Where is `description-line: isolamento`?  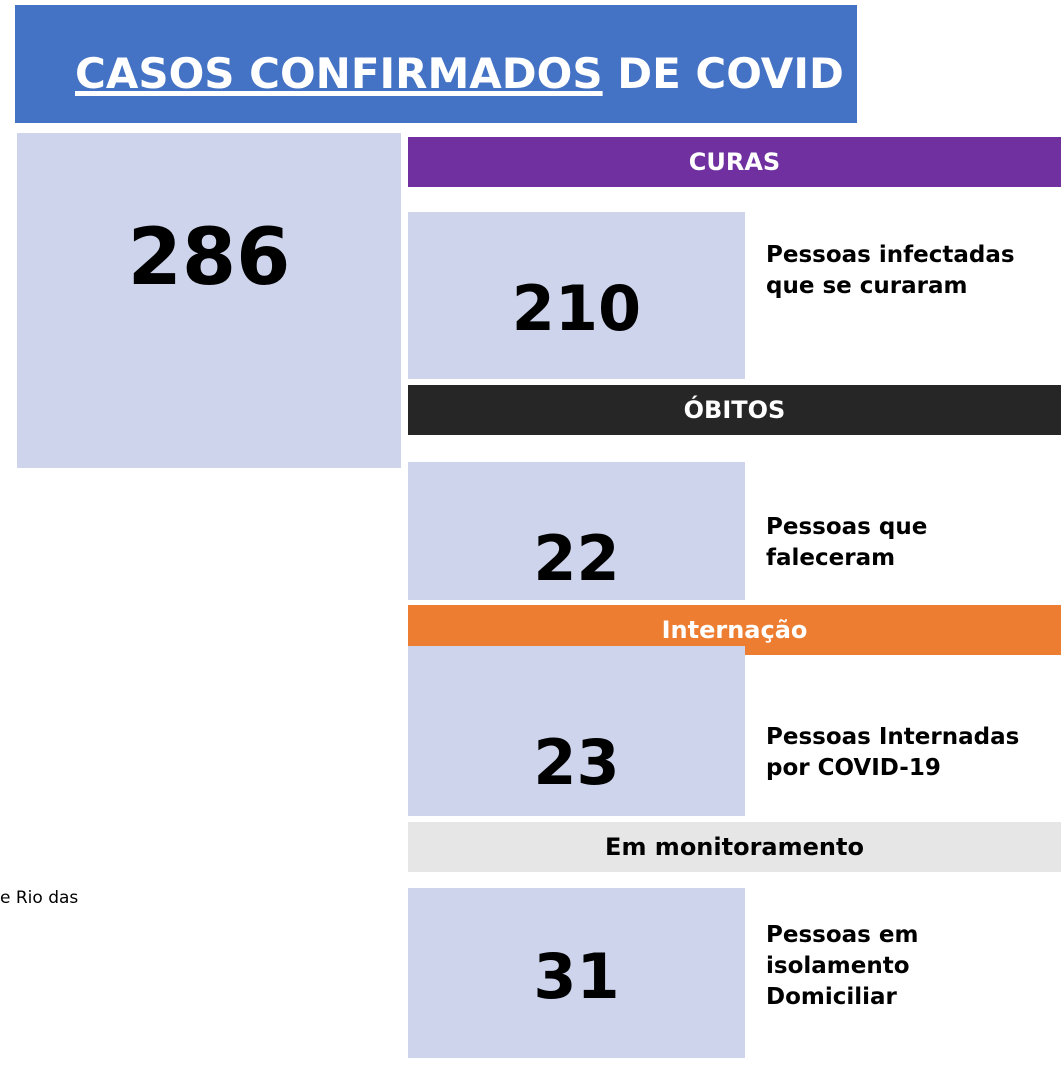
description-line: isolamento is located at coordinates (838, 966).